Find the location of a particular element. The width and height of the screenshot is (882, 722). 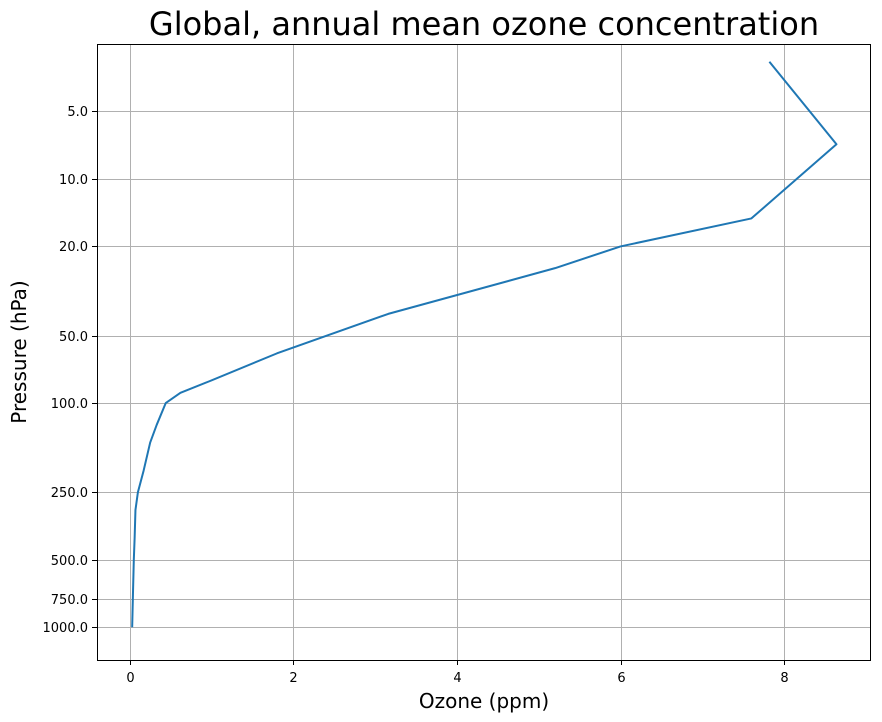

y-tick-label: 100.0 is located at coordinates (69, 404).